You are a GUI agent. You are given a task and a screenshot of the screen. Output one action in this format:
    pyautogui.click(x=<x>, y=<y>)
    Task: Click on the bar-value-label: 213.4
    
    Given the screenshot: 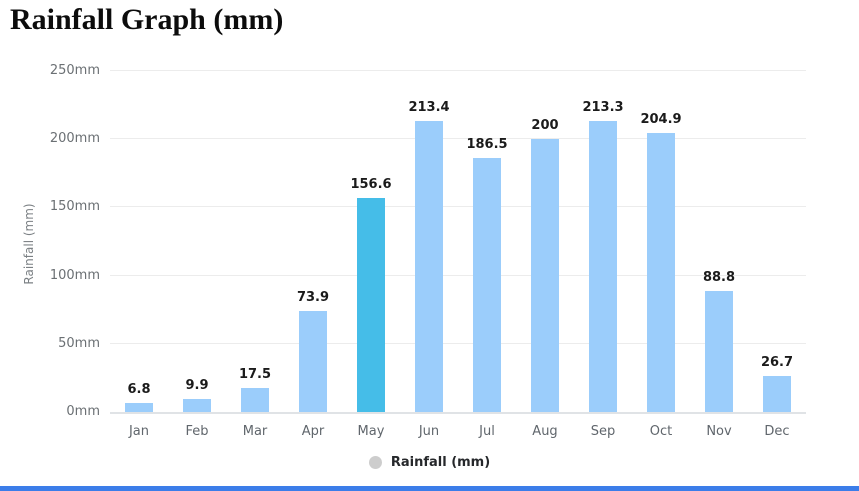 What is the action you would take?
    pyautogui.click(x=429, y=107)
    